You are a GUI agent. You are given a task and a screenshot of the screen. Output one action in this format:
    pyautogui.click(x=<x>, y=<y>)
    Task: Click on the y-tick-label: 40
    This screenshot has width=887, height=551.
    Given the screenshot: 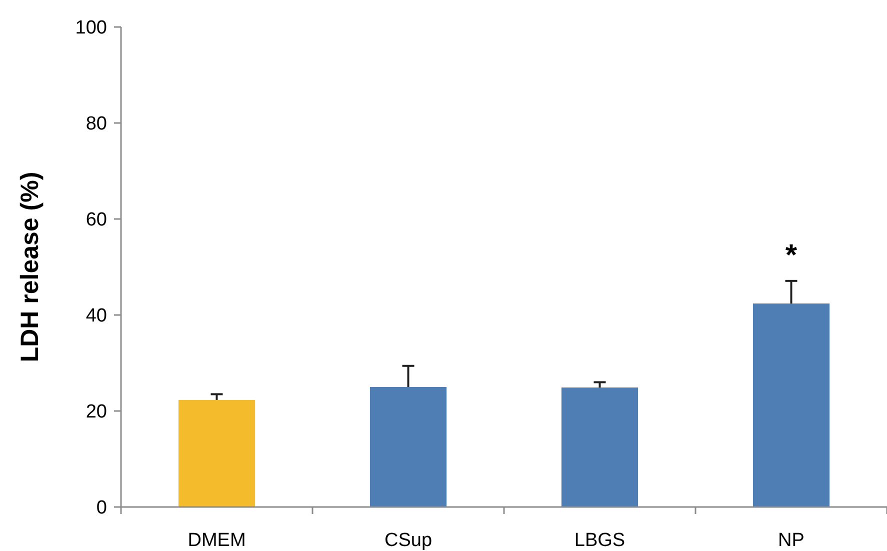 What is the action you would take?
    pyautogui.click(x=96, y=316)
    